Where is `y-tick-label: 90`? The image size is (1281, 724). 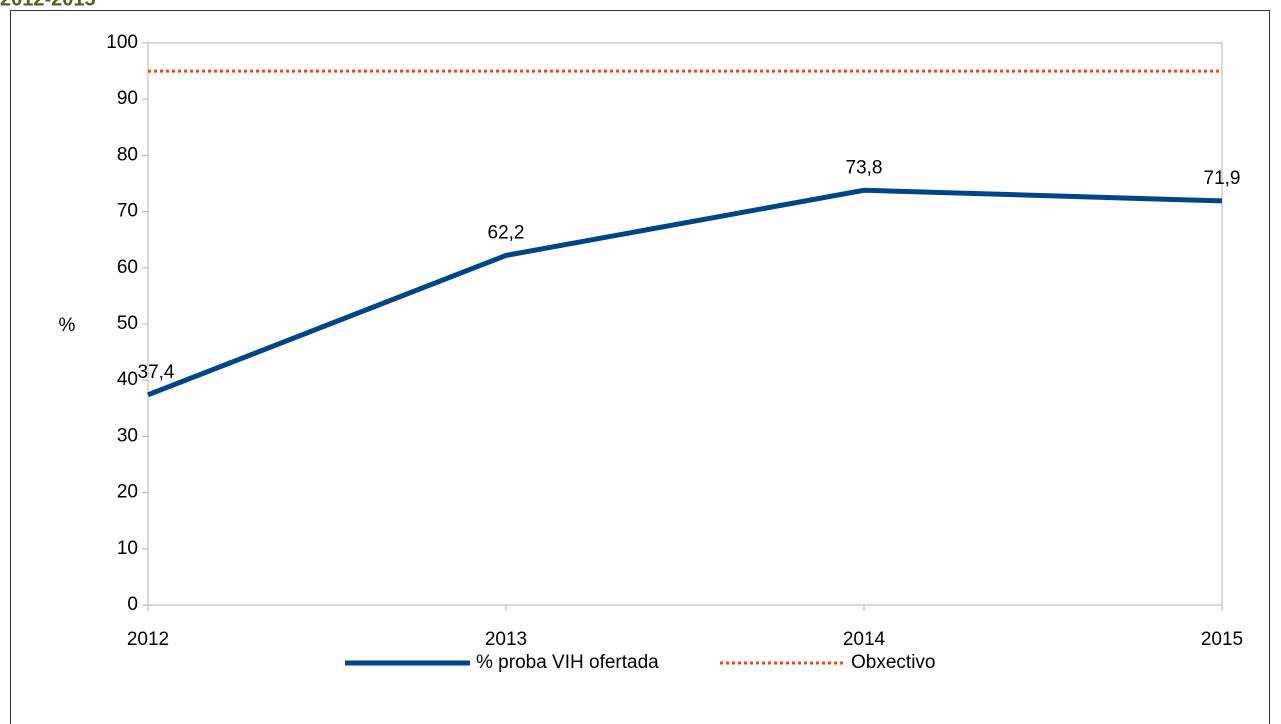 y-tick-label: 90 is located at coordinates (127, 98).